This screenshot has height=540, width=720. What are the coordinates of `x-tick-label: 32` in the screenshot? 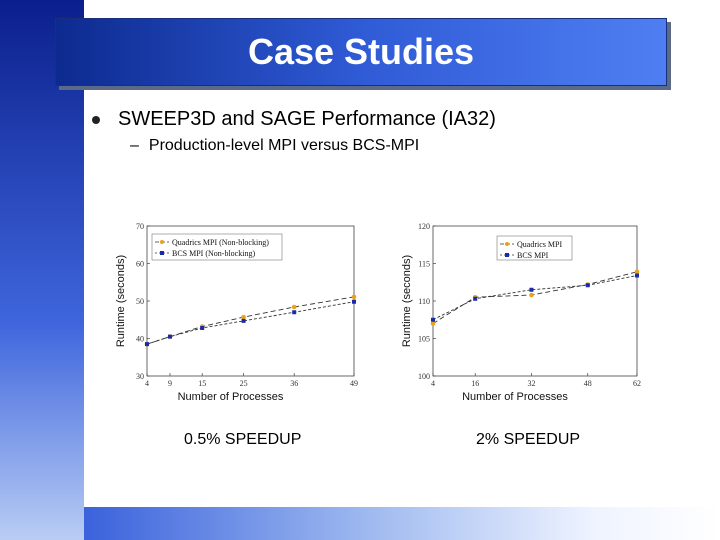 It's located at (531, 383).